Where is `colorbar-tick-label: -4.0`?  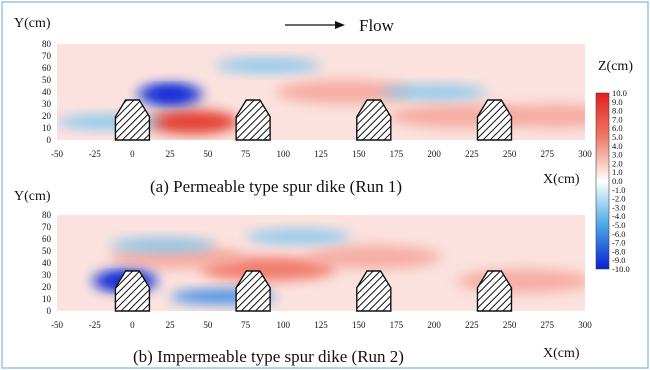 colorbar-tick-label: -4.0 is located at coordinates (618, 216).